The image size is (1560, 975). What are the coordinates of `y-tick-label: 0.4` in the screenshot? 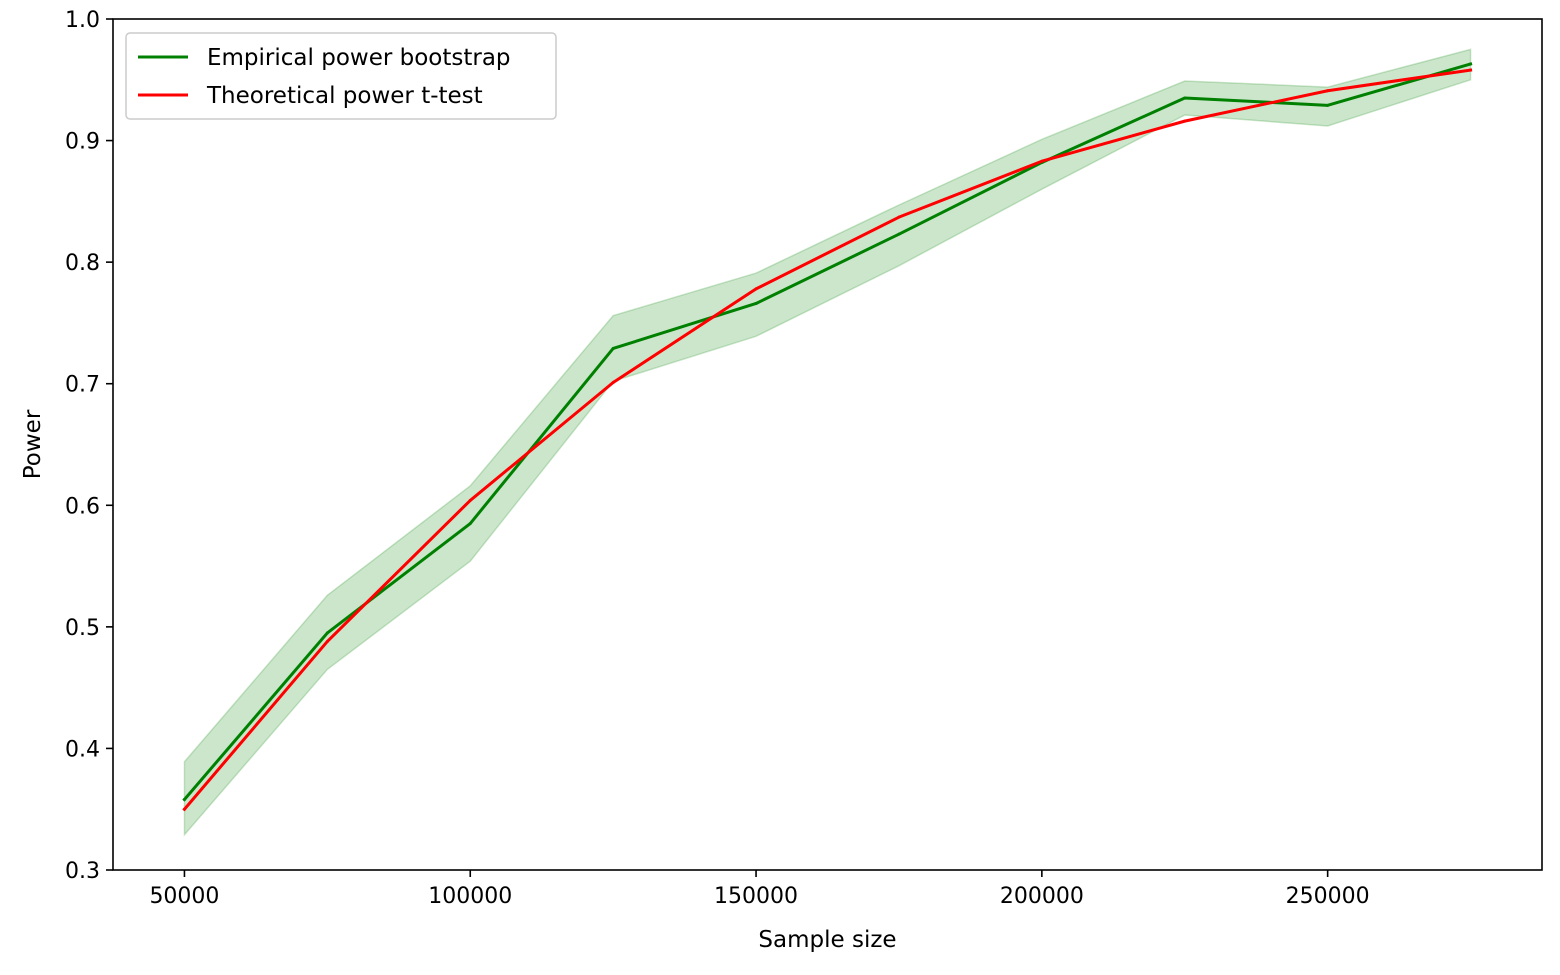 It's located at (82, 749).